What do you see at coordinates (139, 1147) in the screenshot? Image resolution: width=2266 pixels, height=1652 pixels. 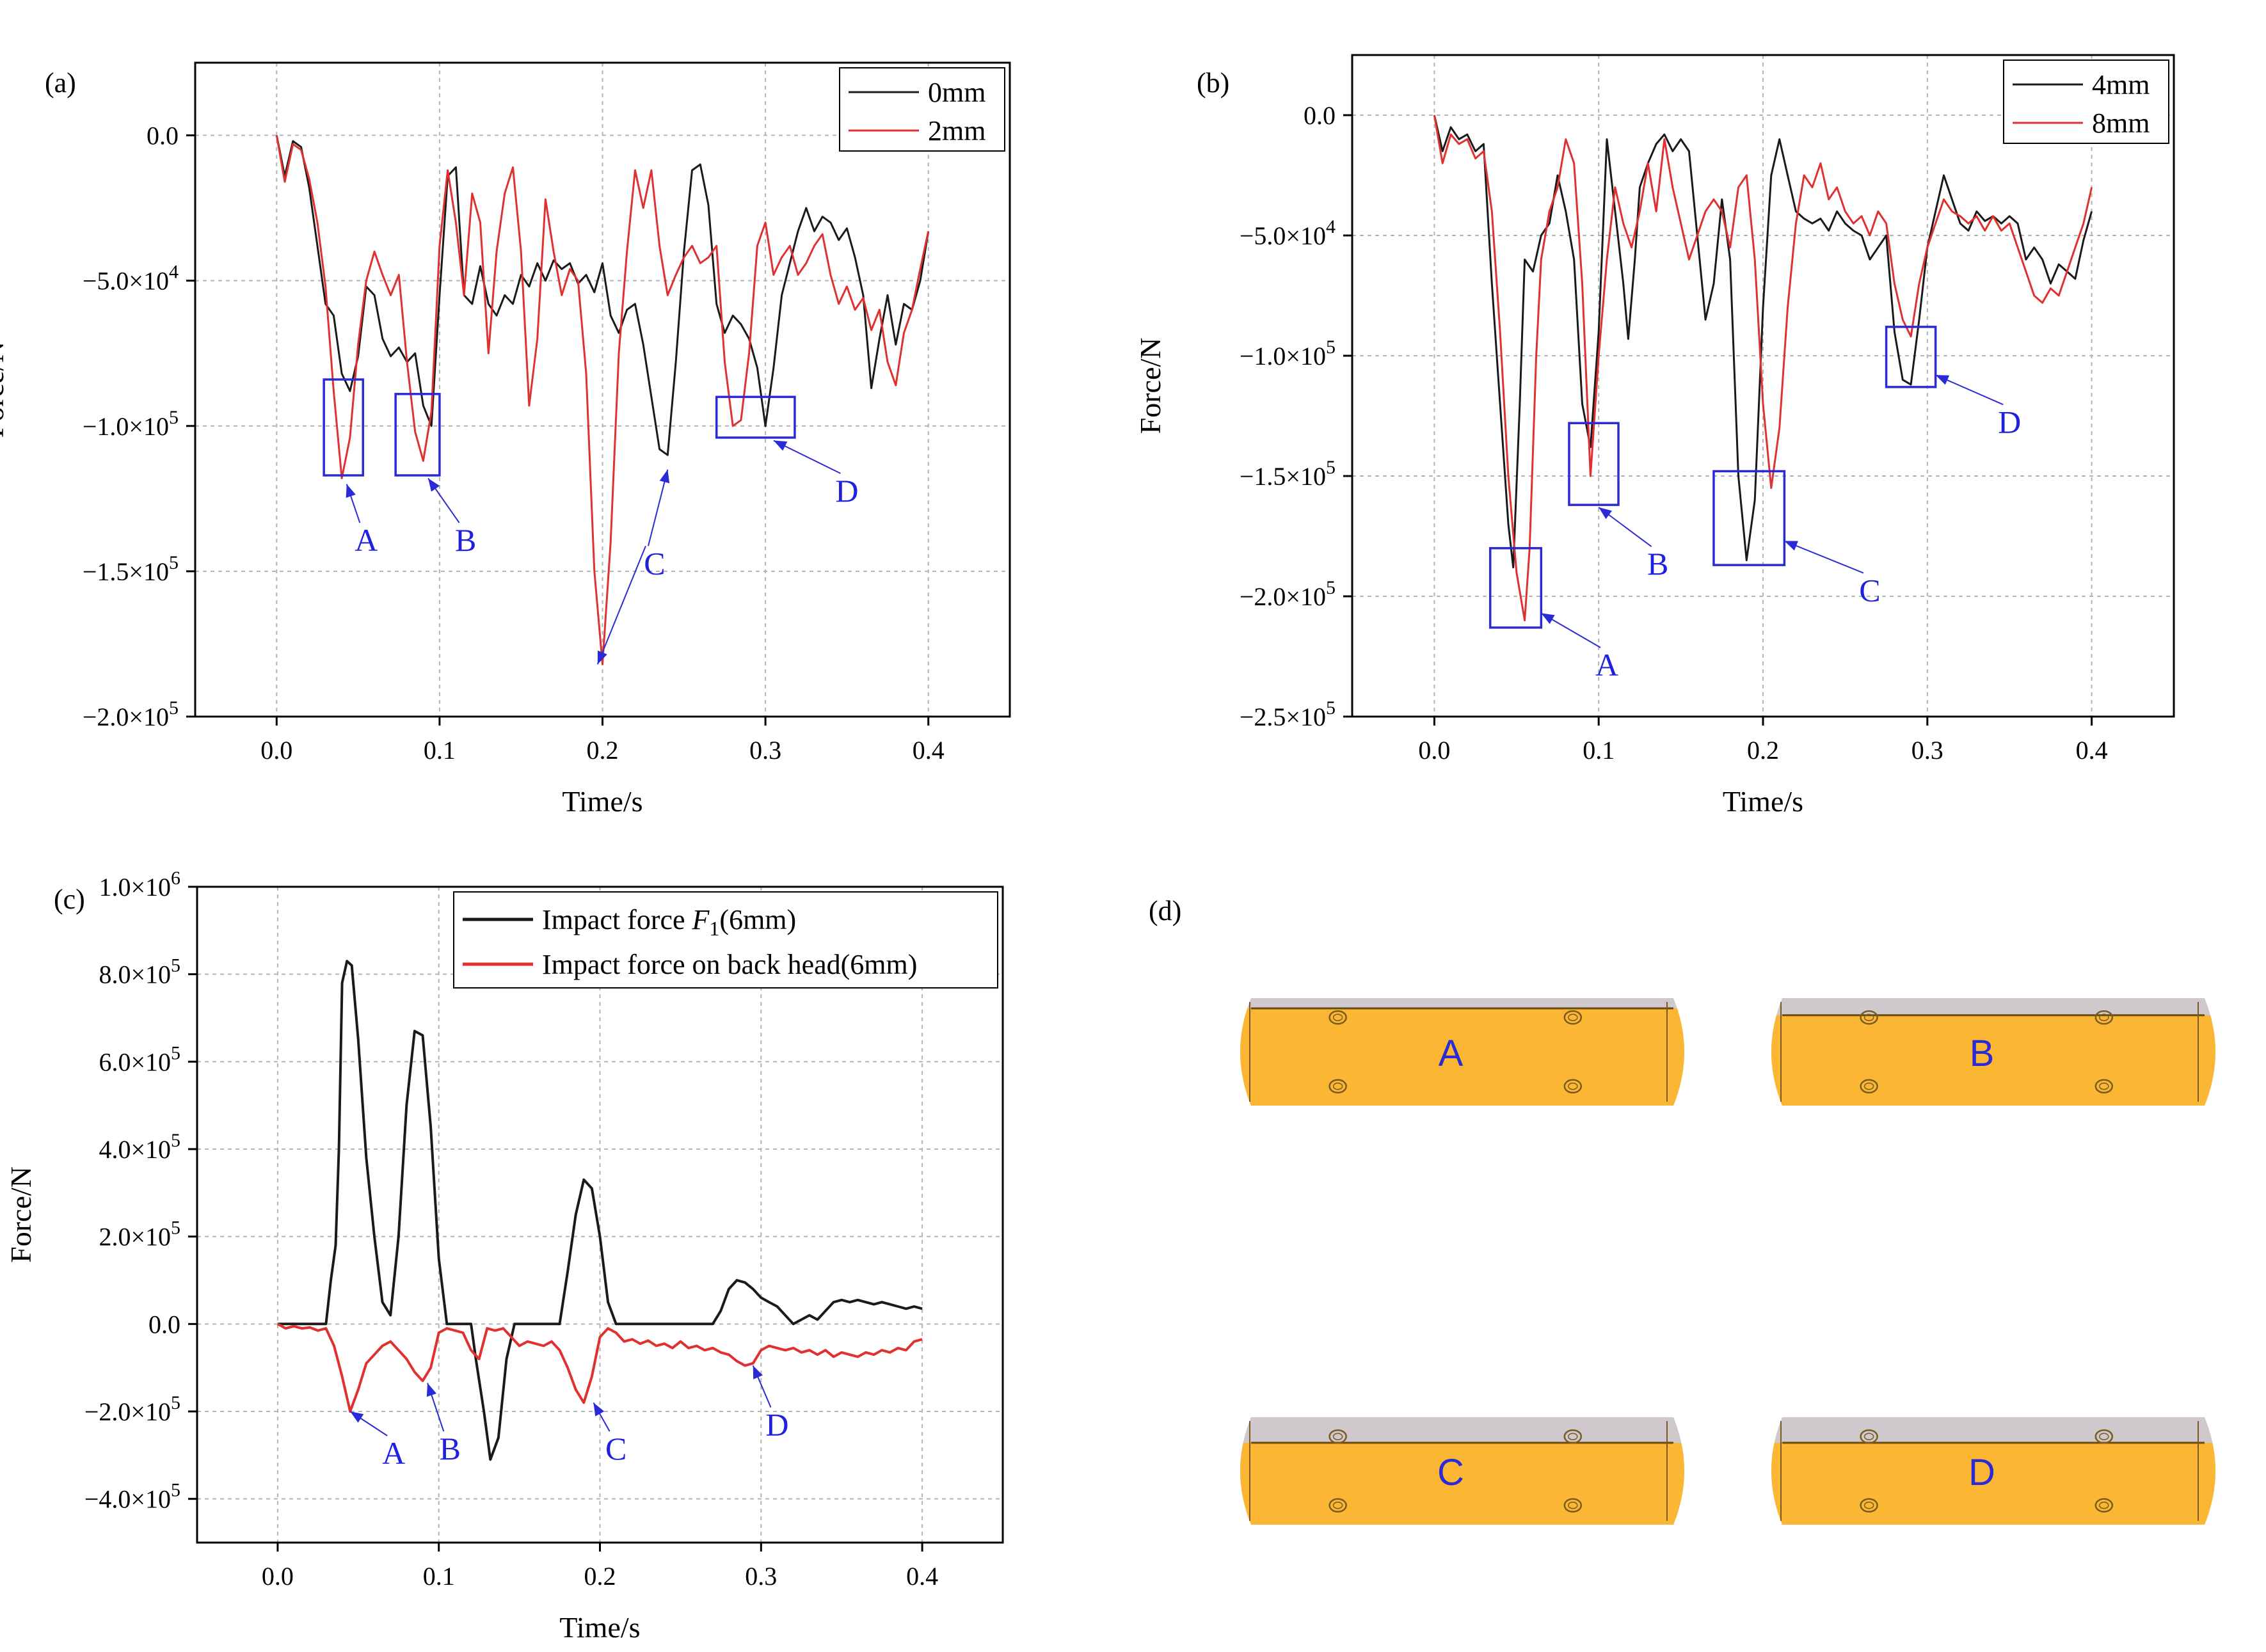 I see `y-tick-label: 4.0×10⁵` at bounding box center [139, 1147].